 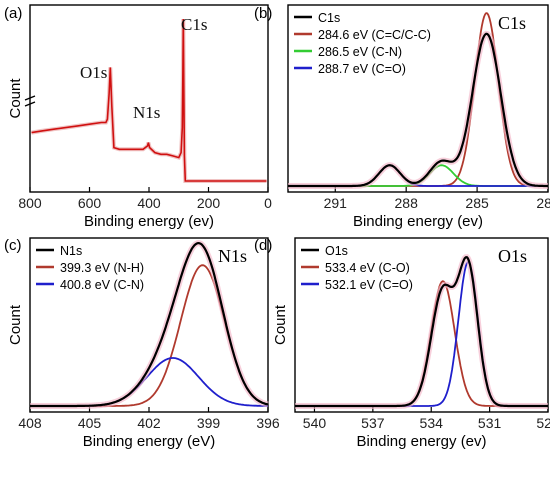 What do you see at coordinates (30, 203) in the screenshot?
I see `x-tick-label: 800` at bounding box center [30, 203].